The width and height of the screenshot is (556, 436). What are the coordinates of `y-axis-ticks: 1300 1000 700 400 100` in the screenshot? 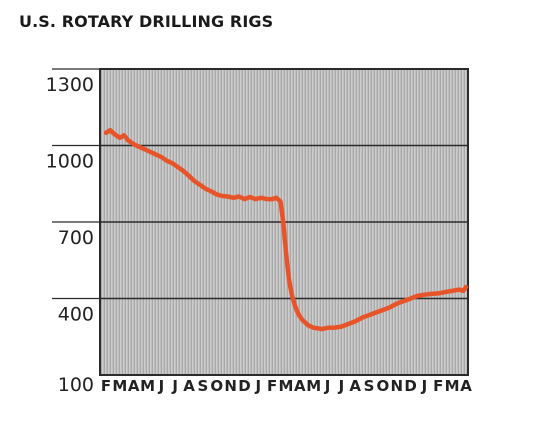 It's located at (73, 232).